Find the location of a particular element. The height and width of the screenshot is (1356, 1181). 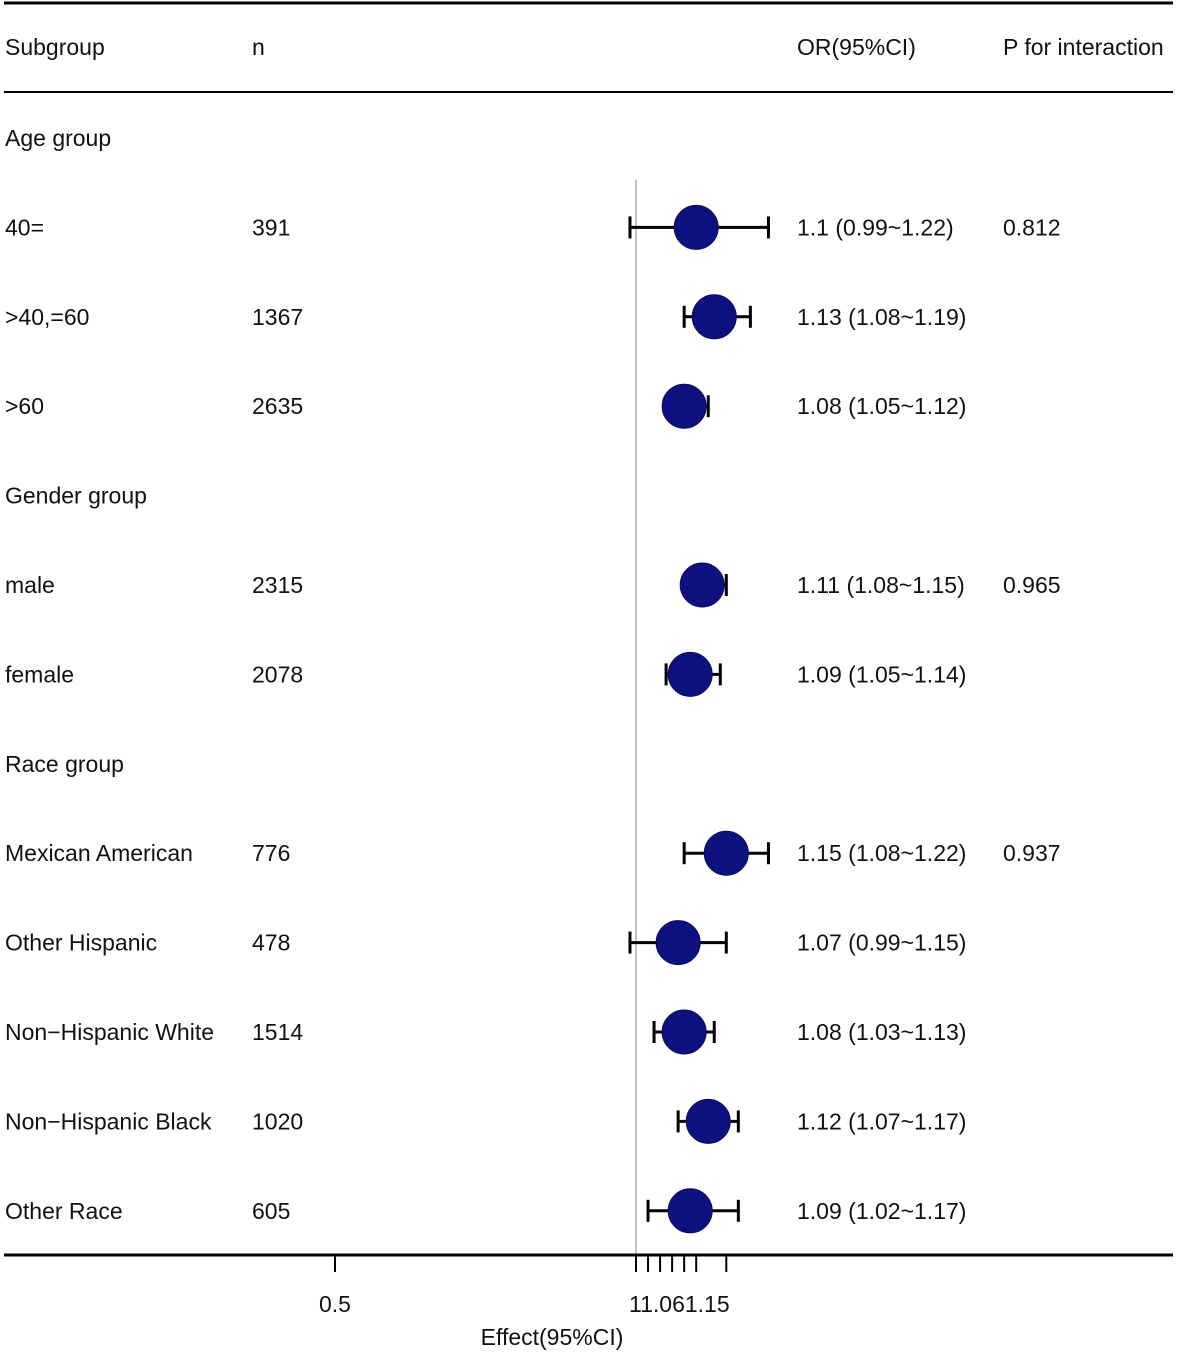

subgroup-n: 776 is located at coordinates (271, 853).